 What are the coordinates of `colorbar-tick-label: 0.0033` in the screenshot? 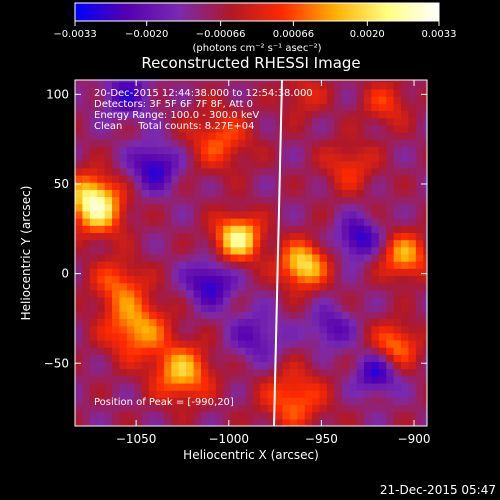 It's located at (439, 34).